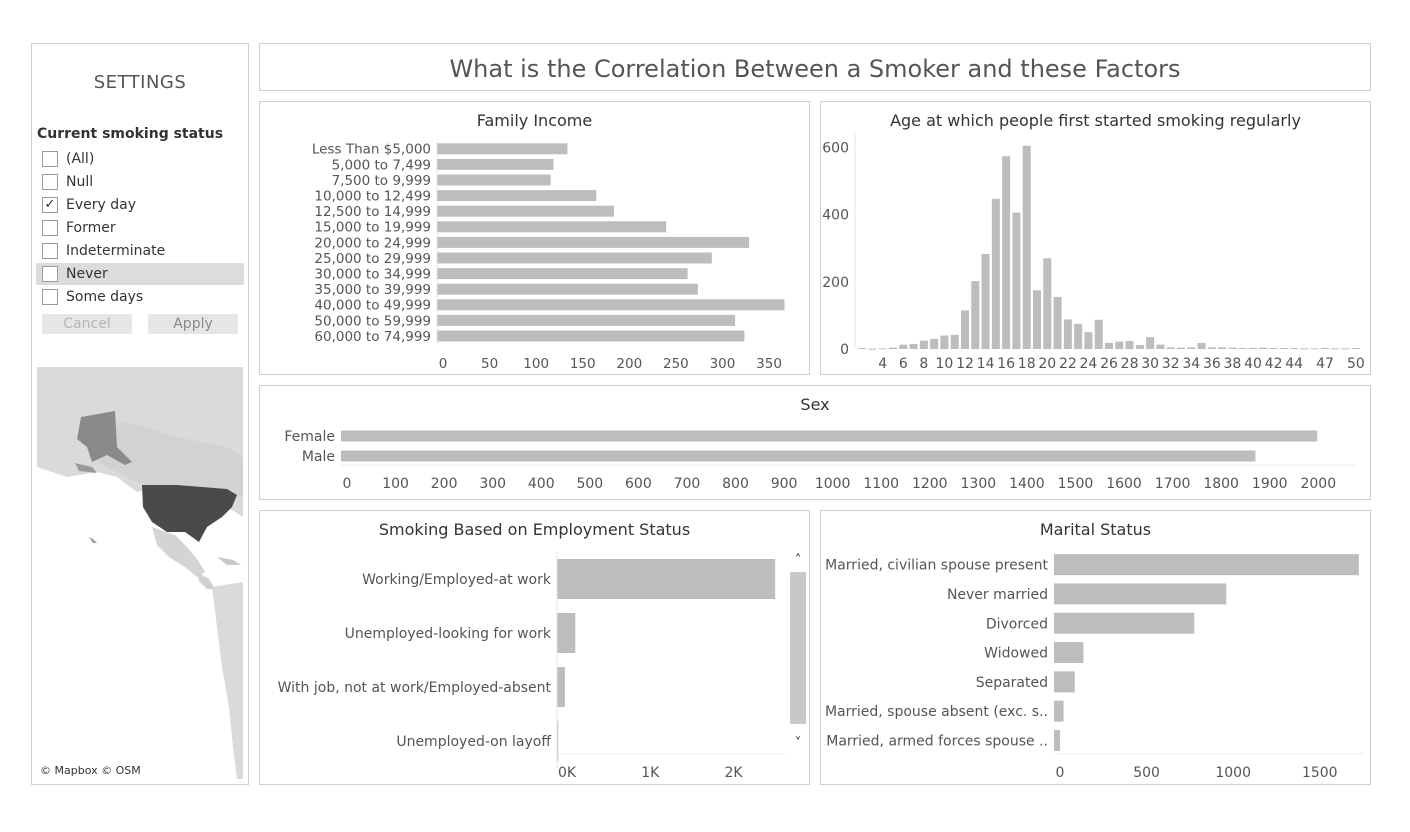 Image resolution: width=1410 pixels, height=832 pixels. I want to click on map-svg, so click(140, 573).